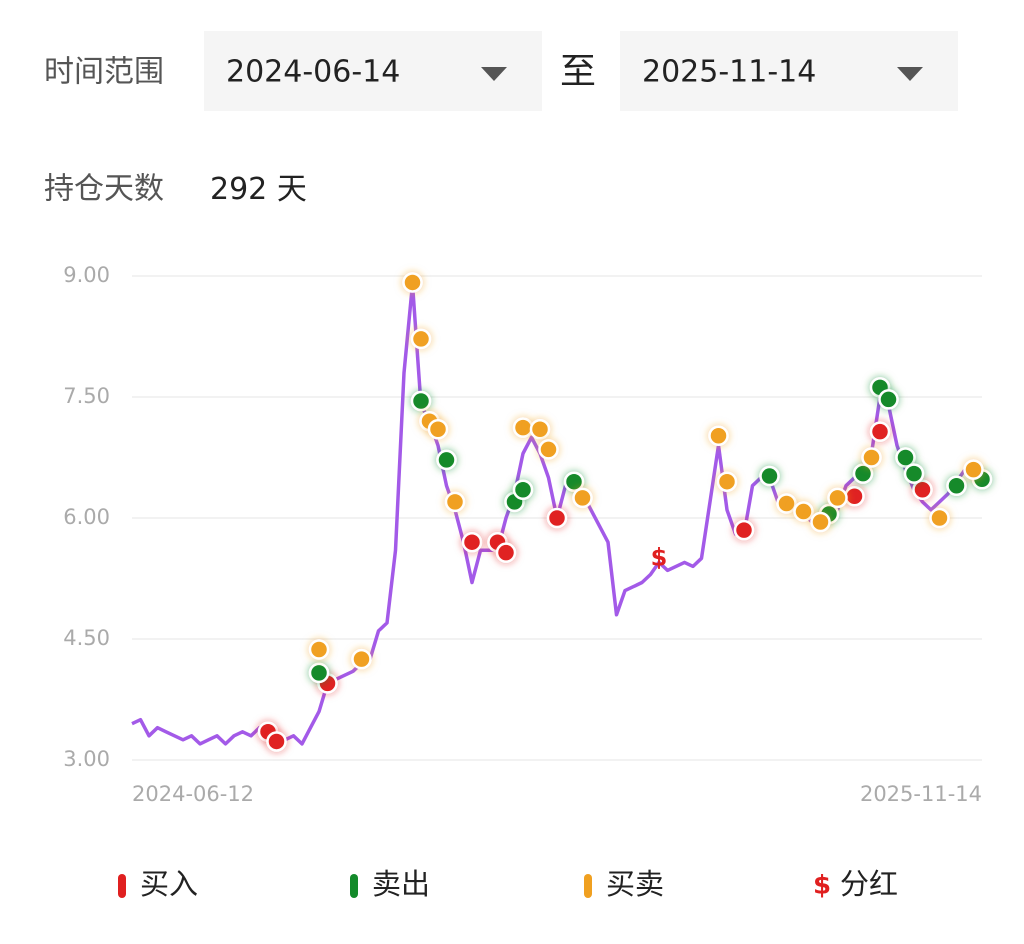 The width and height of the screenshot is (1024, 944). What do you see at coordinates (86, 275) in the screenshot?
I see `y-tick-label: 9.00` at bounding box center [86, 275].